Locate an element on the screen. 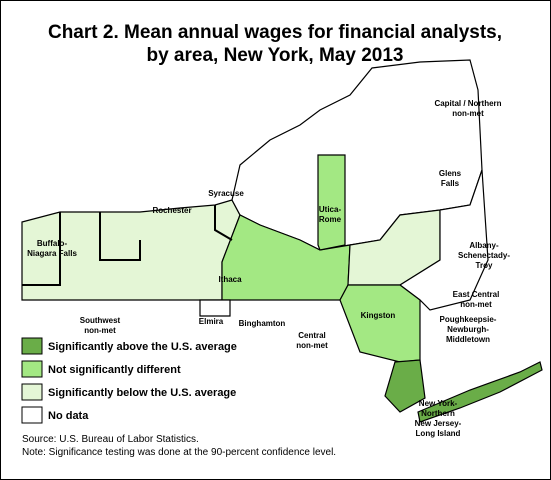  area-label: Albany- is located at coordinates (484, 245).